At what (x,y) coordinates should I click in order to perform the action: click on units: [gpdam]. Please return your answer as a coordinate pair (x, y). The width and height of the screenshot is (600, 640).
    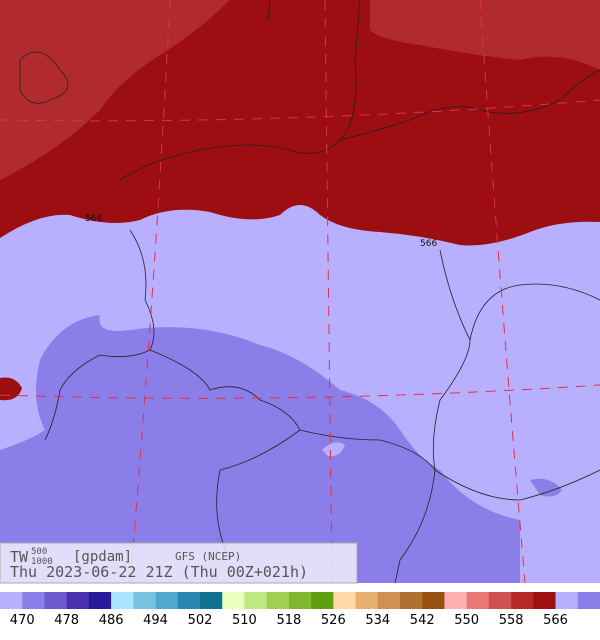
    Looking at the image, I should click on (102, 557).